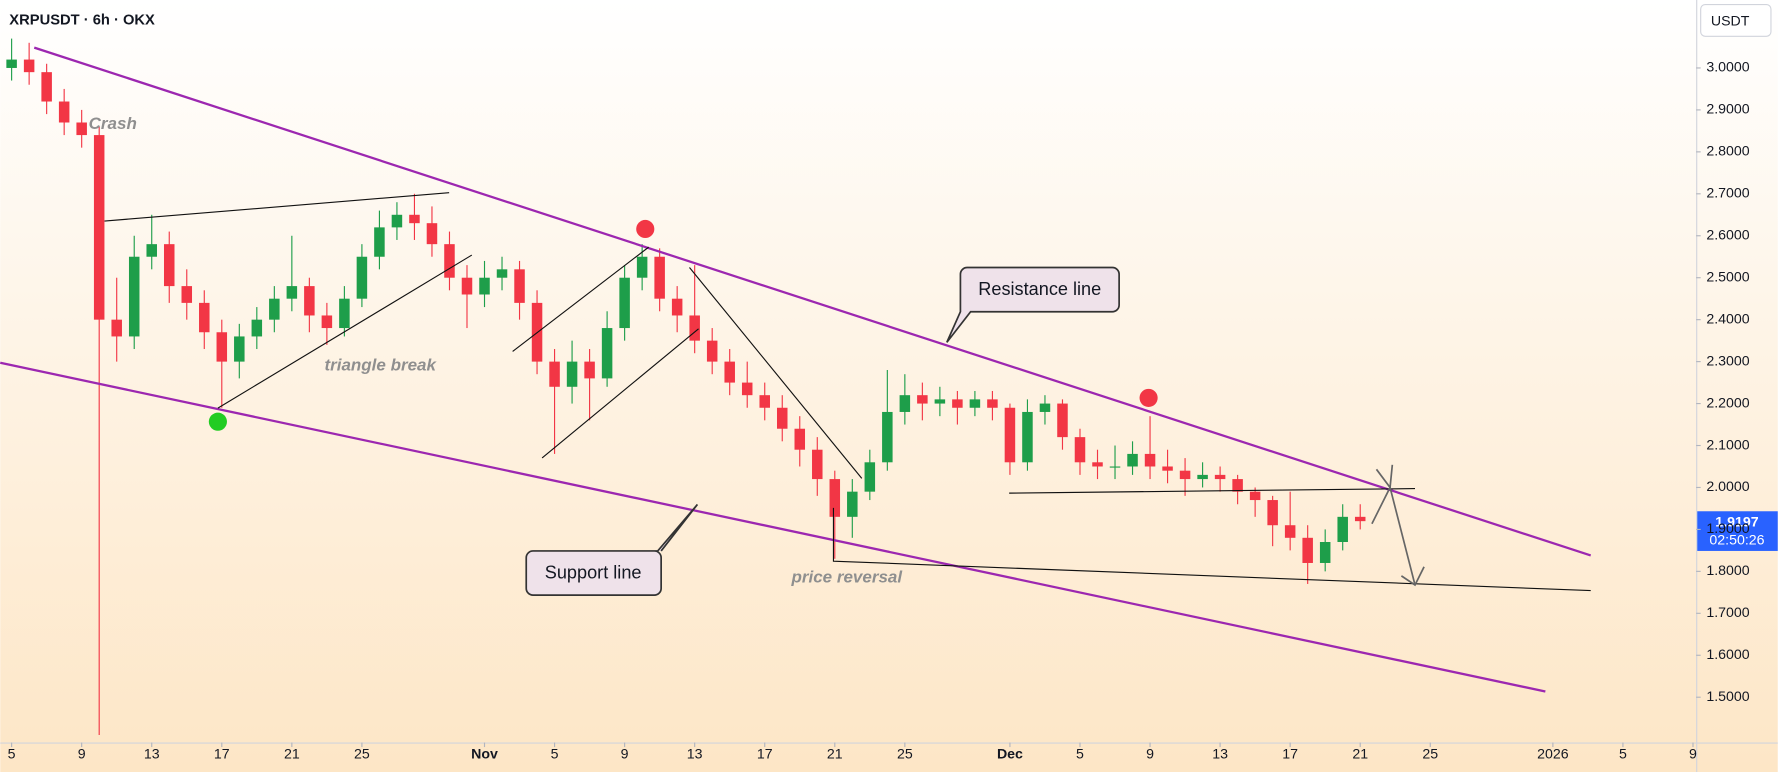  Describe the element at coordinates (1727, 319) in the screenshot. I see `y-tick-label: 2.4000` at that location.